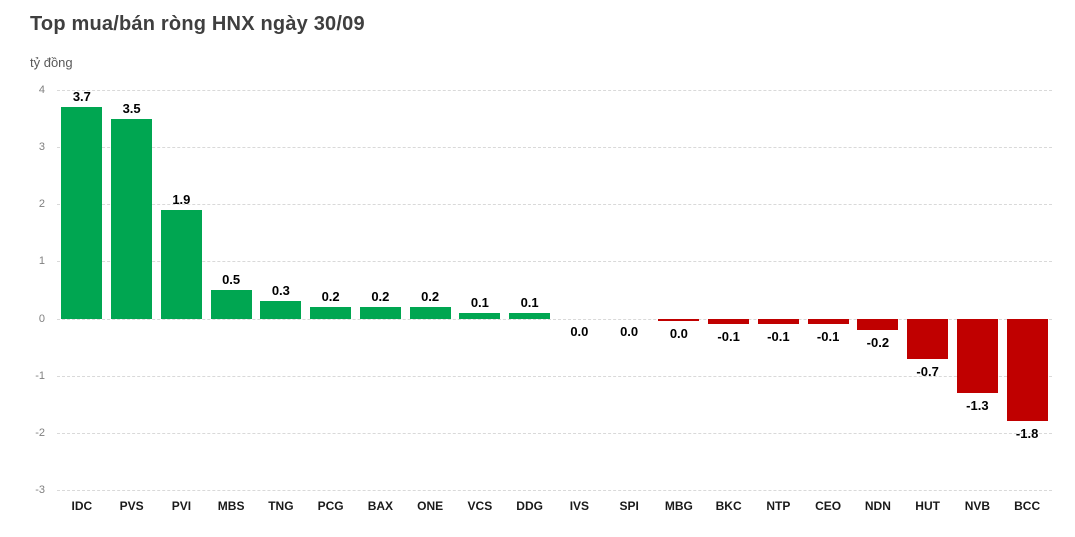  I want to click on category-label-mbs: MBS, so click(231, 506).